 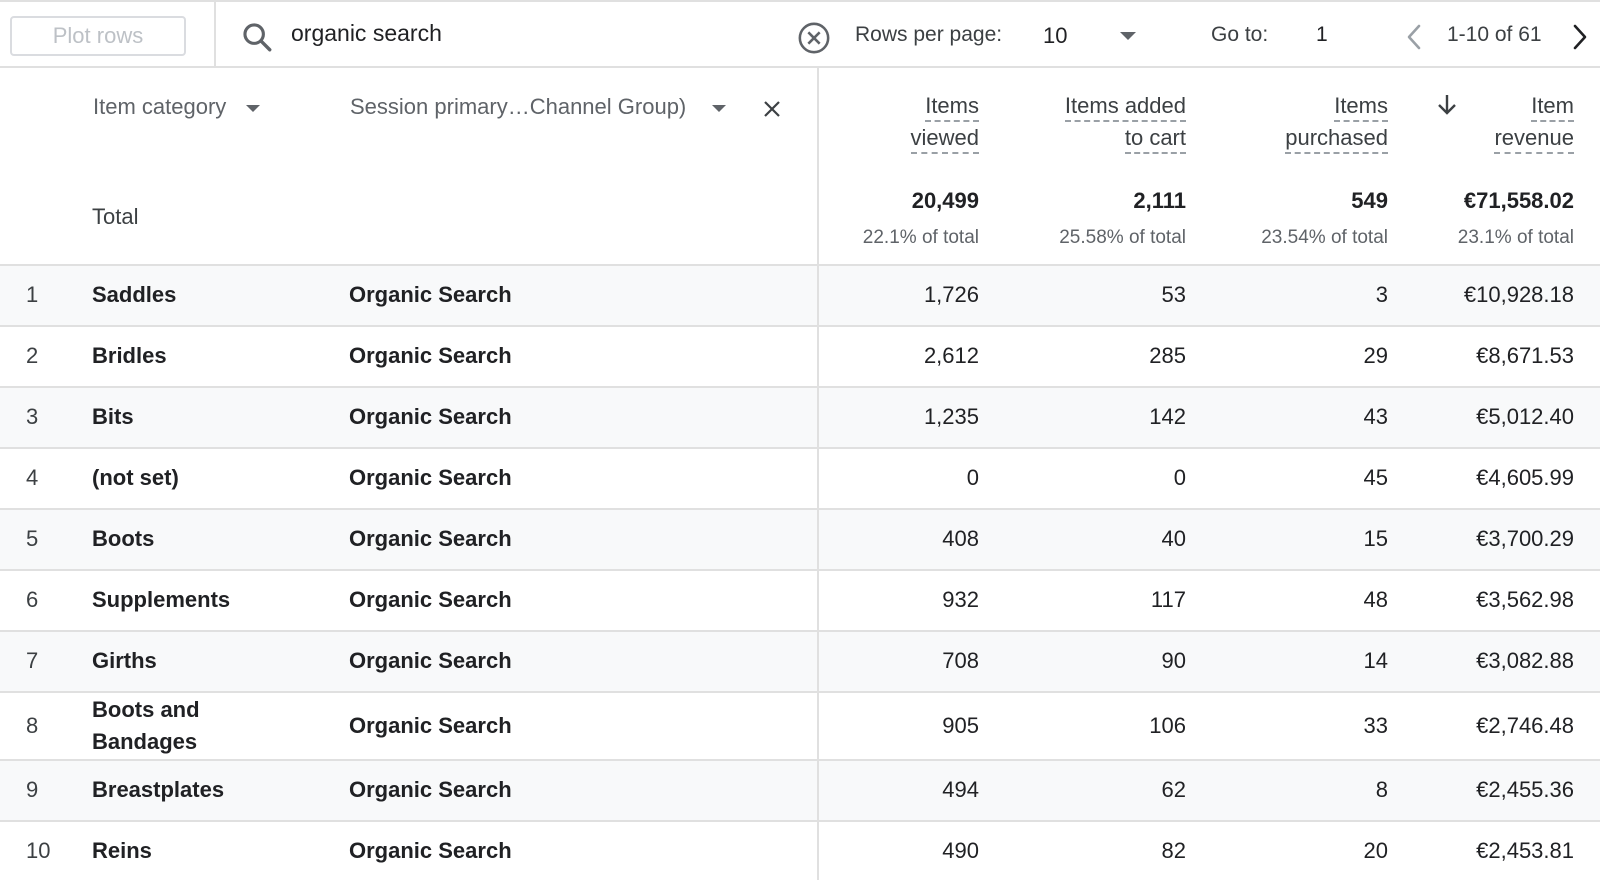 What do you see at coordinates (1122, 237) in the screenshot?
I see `total-percent: 25.58% of total` at bounding box center [1122, 237].